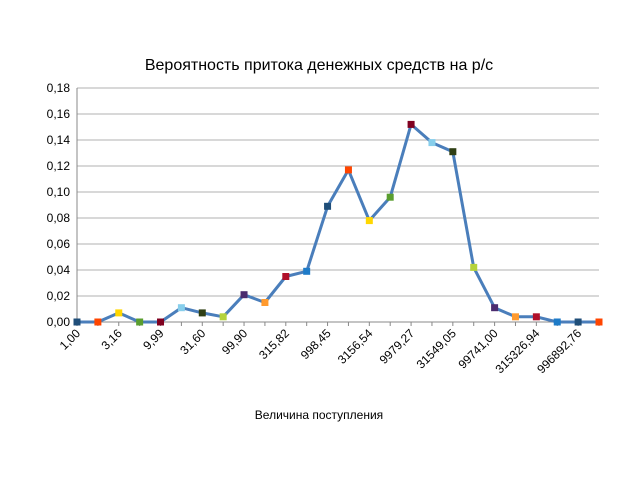 The width and height of the screenshot is (640, 480). What do you see at coordinates (192, 341) in the screenshot?
I see `x-tick-label: 31,60` at bounding box center [192, 341].